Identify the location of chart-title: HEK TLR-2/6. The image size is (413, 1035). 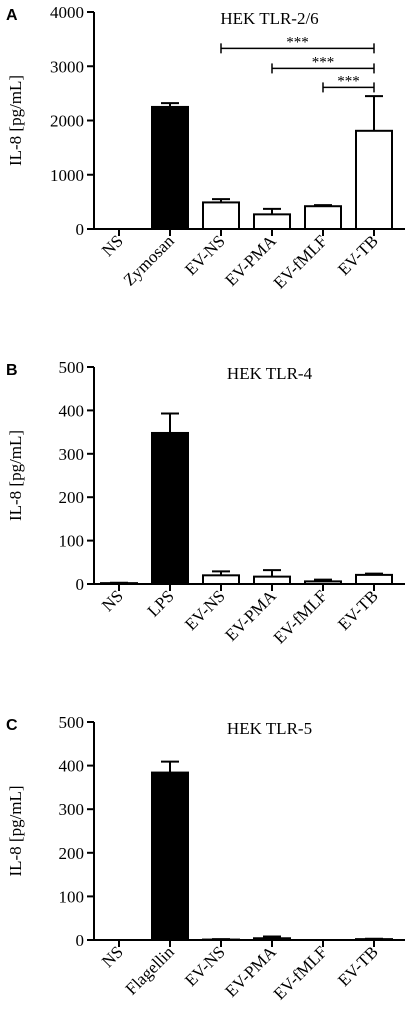
(269, 18).